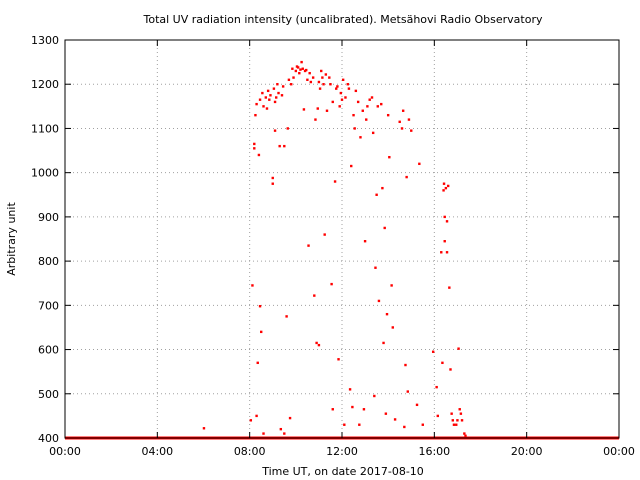 The width and height of the screenshot is (640, 480). Describe the element at coordinates (11, 239) in the screenshot. I see `y-axis-label: Arbitrary unit` at that location.